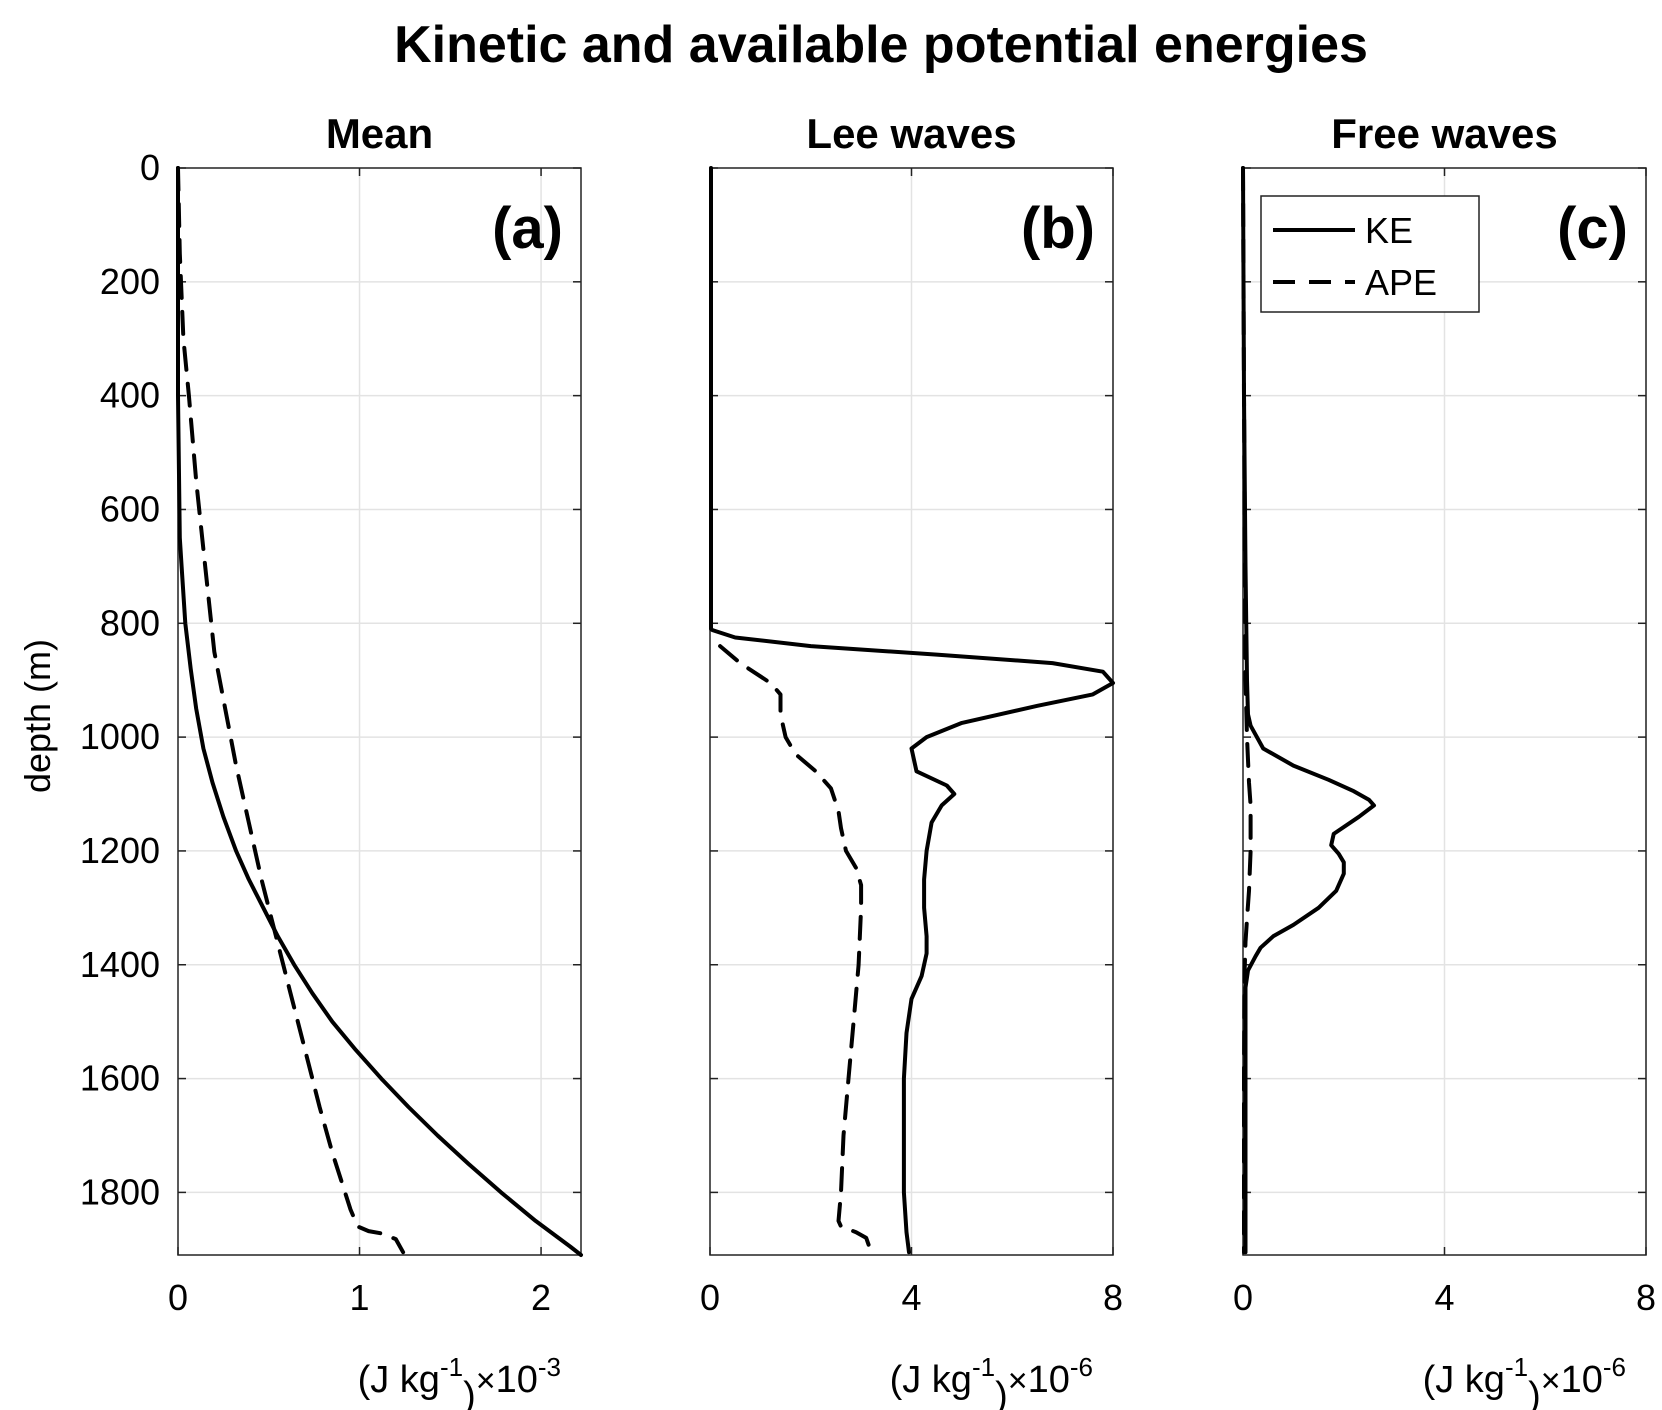 The image size is (1662, 1410). Describe the element at coordinates (120, 736) in the screenshot. I see `y-tick-label: 1000` at that location.